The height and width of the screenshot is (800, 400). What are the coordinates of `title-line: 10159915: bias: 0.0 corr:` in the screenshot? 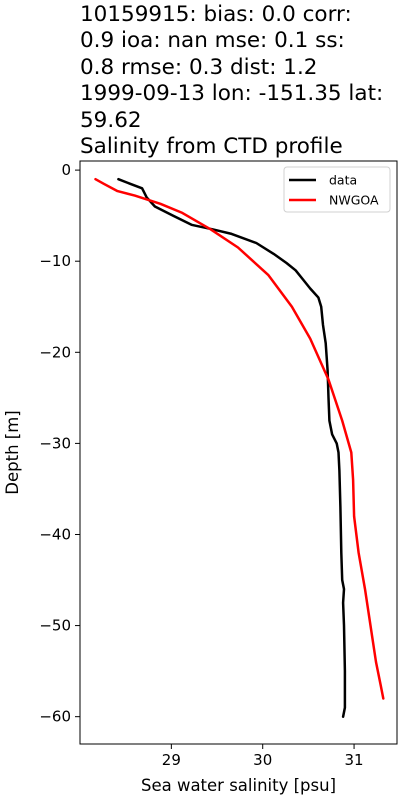 It's located at (216, 14).